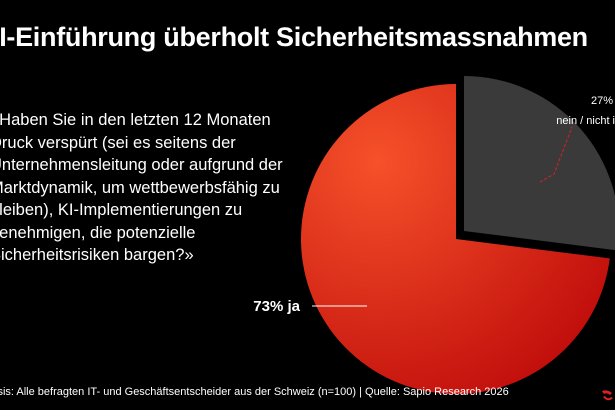  I want to click on ja-label: 73% ja, so click(276, 306).